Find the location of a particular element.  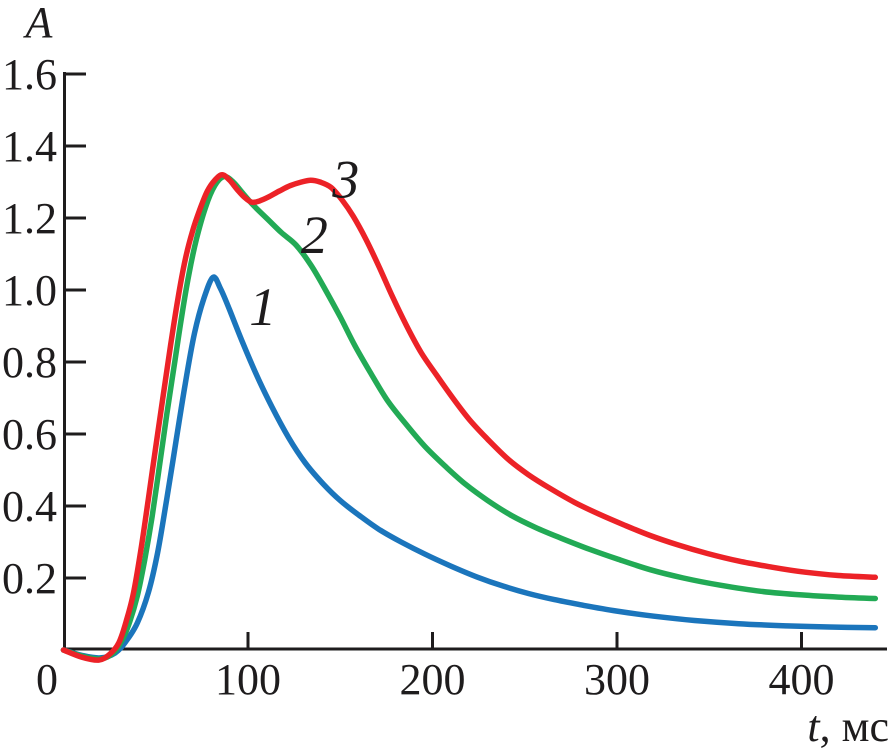

x-axis-title-unit: , мс is located at coordinates (854, 726).